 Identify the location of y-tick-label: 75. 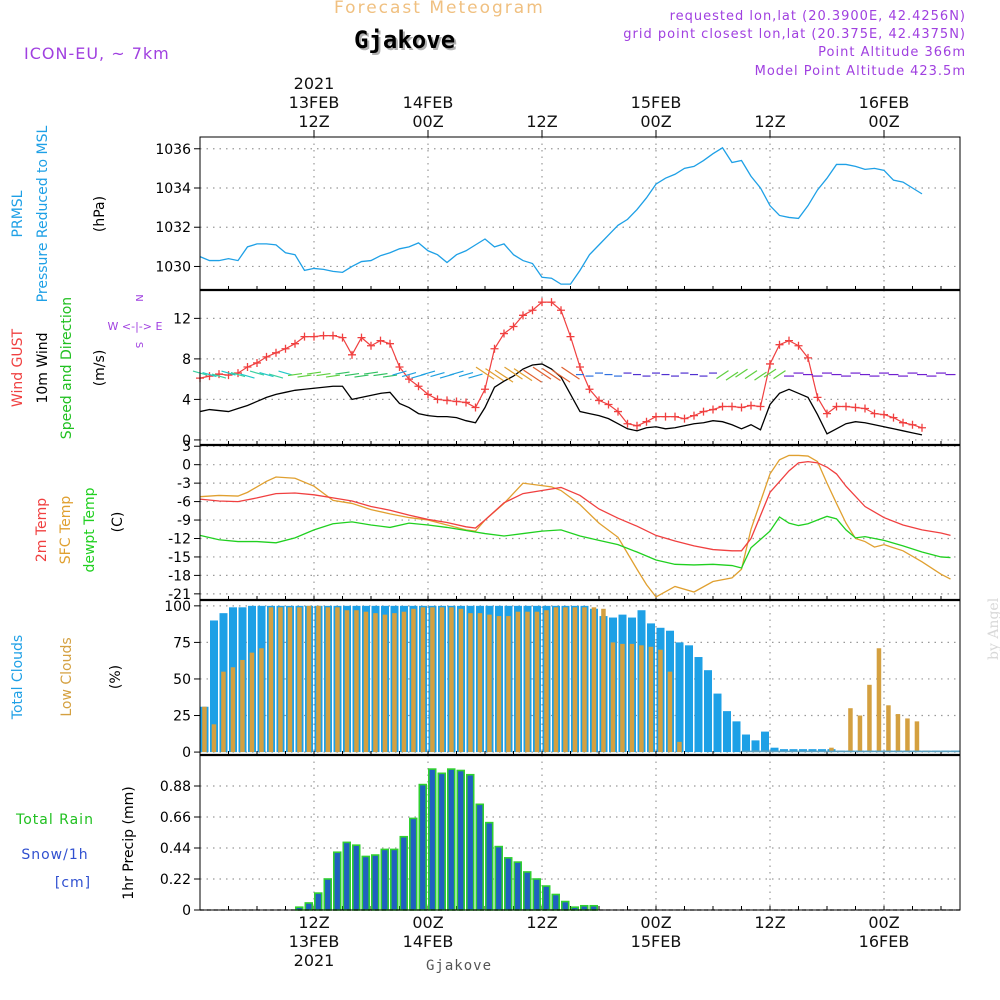
(182, 643).